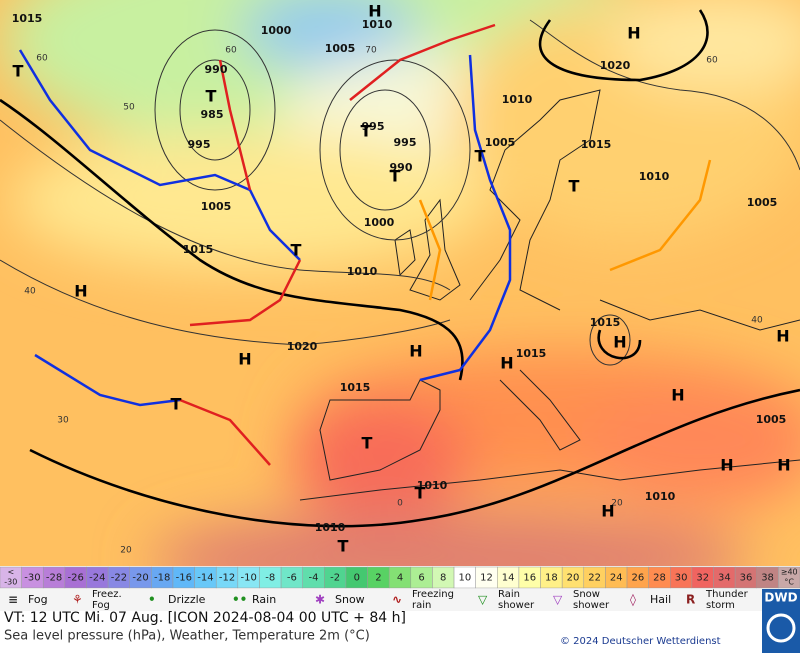 The width and height of the screenshot is (800, 657). I want to click on scale-label: 2, so click(378, 578).